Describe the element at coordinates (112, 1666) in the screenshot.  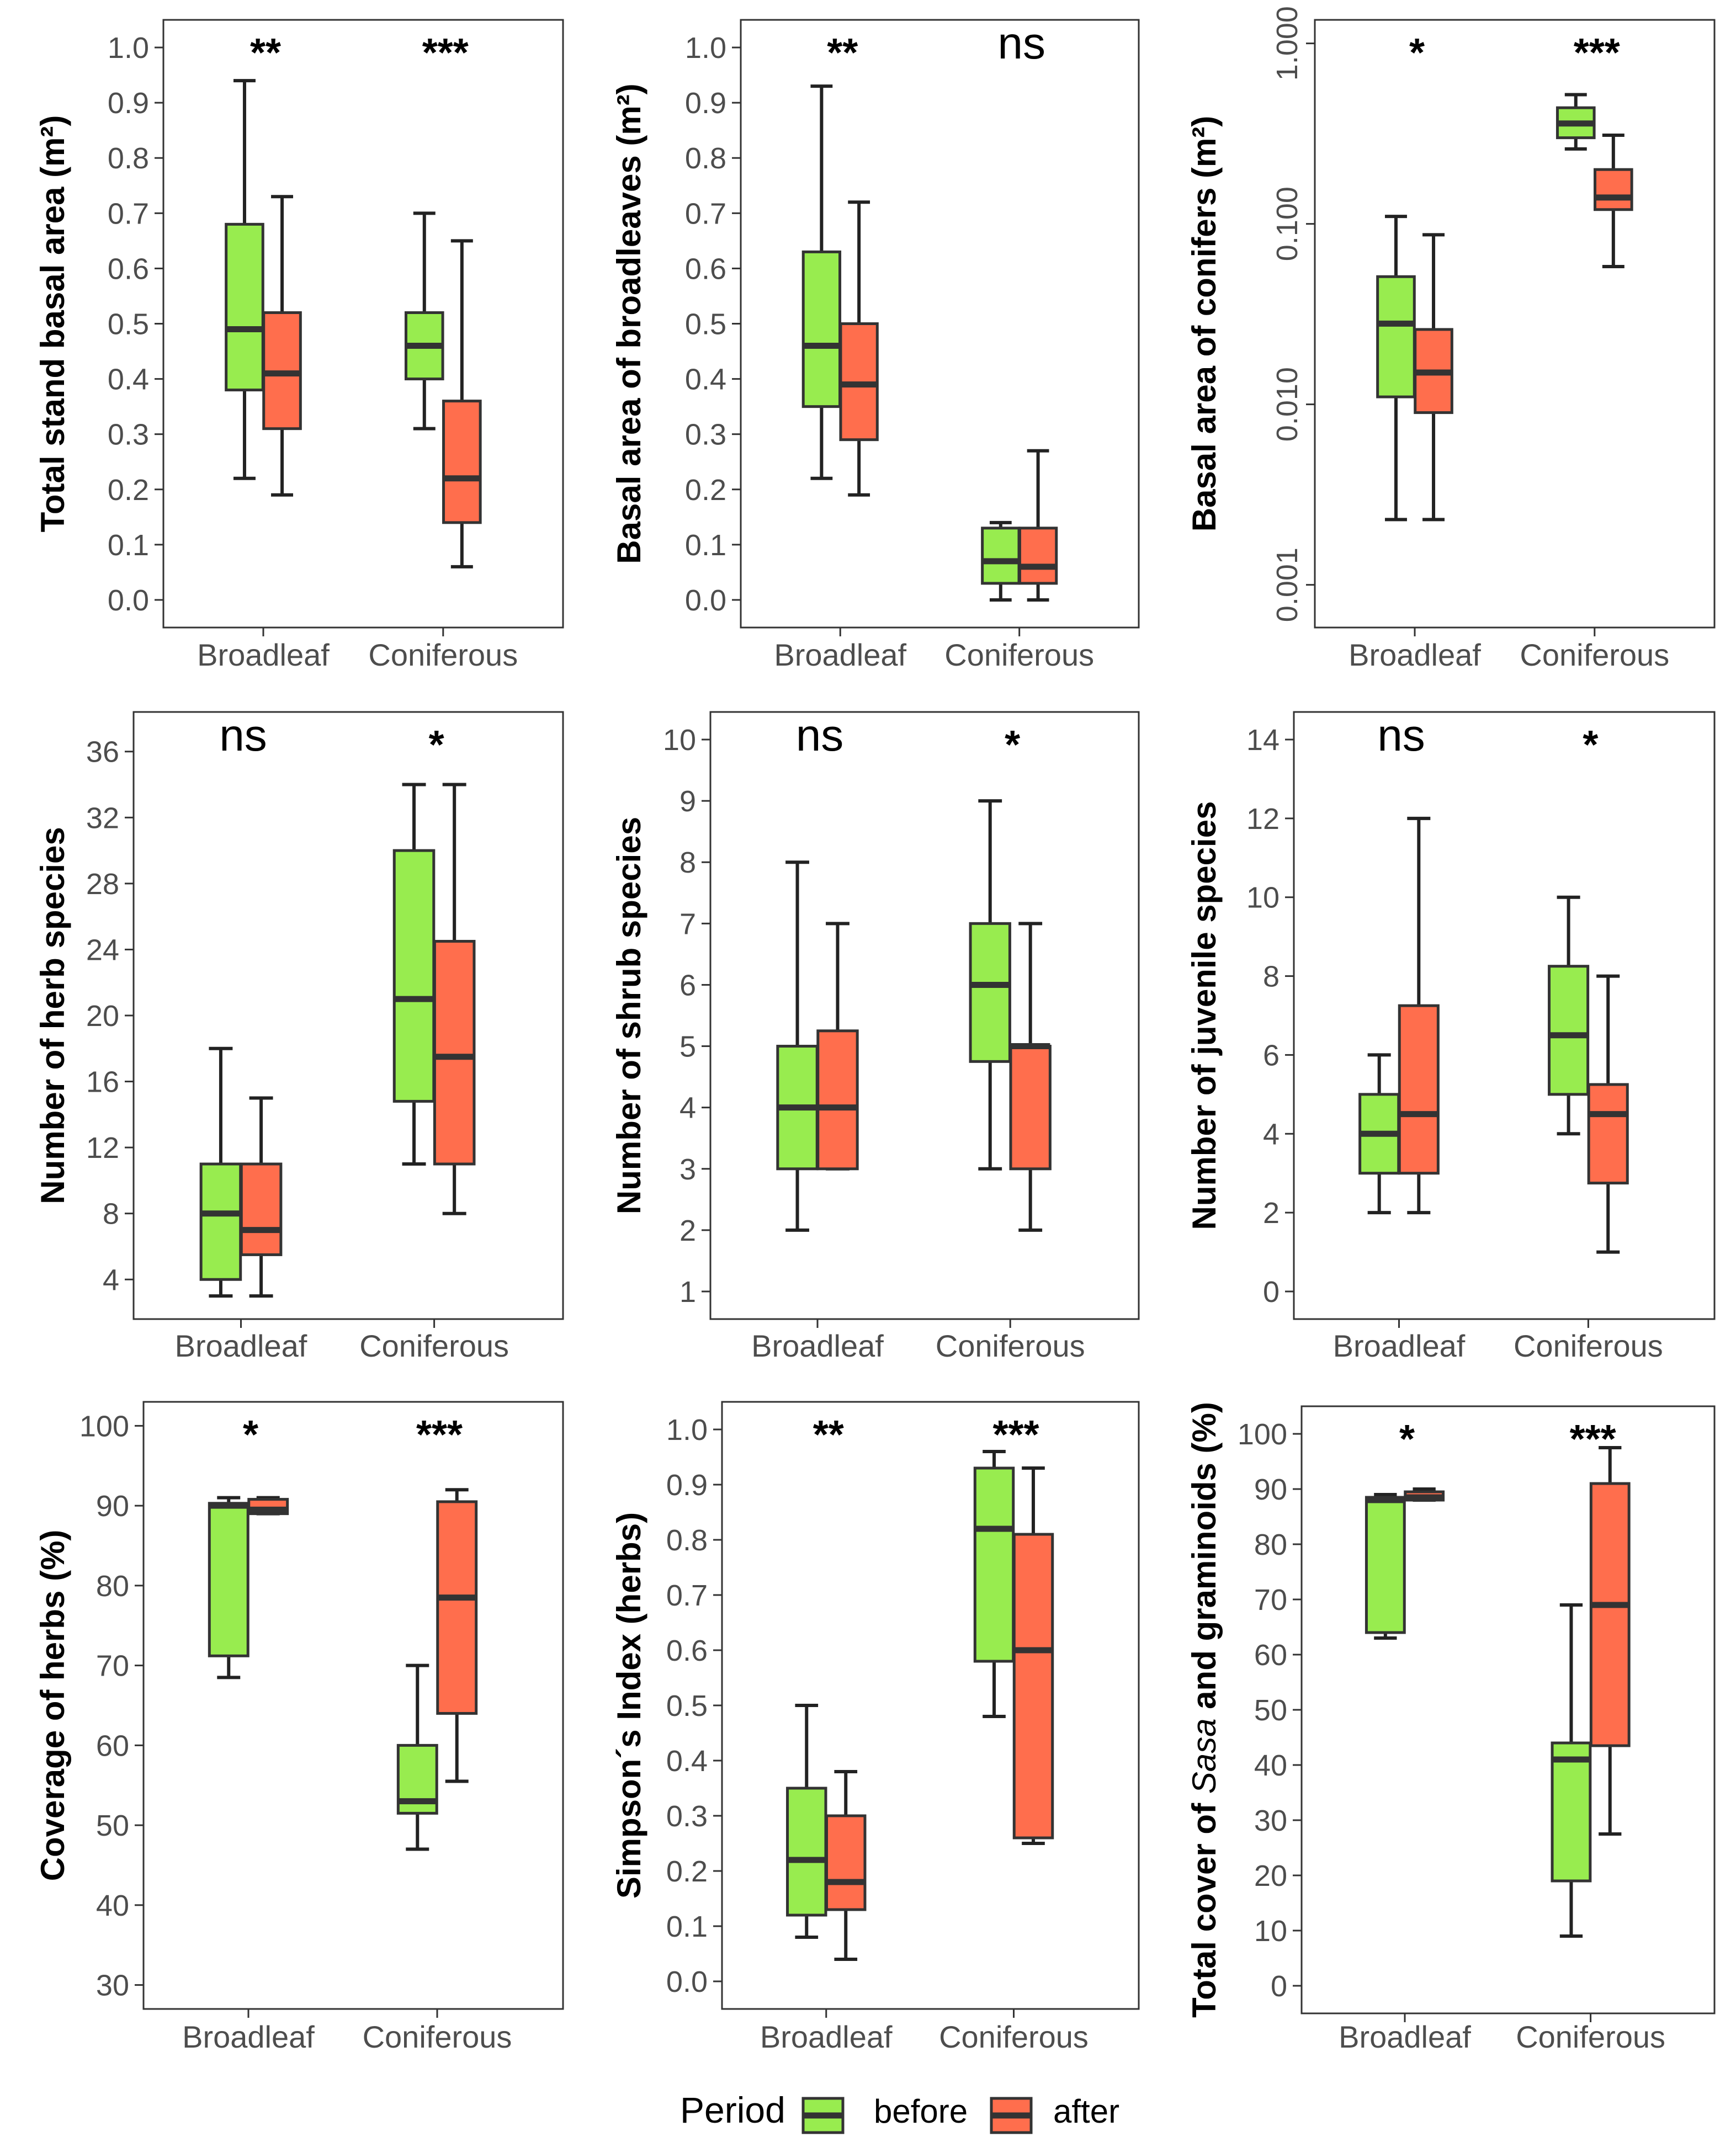
I see `y-tick-label: 70` at that location.